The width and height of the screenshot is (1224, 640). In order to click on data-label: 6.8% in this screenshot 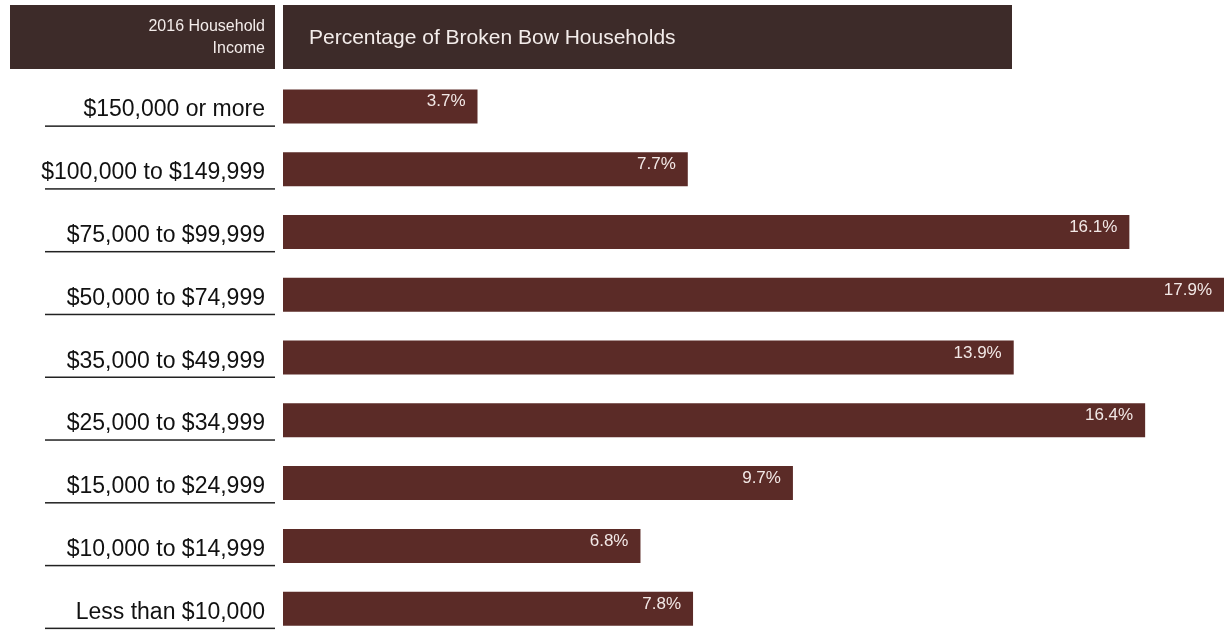, I will do `click(609, 540)`.